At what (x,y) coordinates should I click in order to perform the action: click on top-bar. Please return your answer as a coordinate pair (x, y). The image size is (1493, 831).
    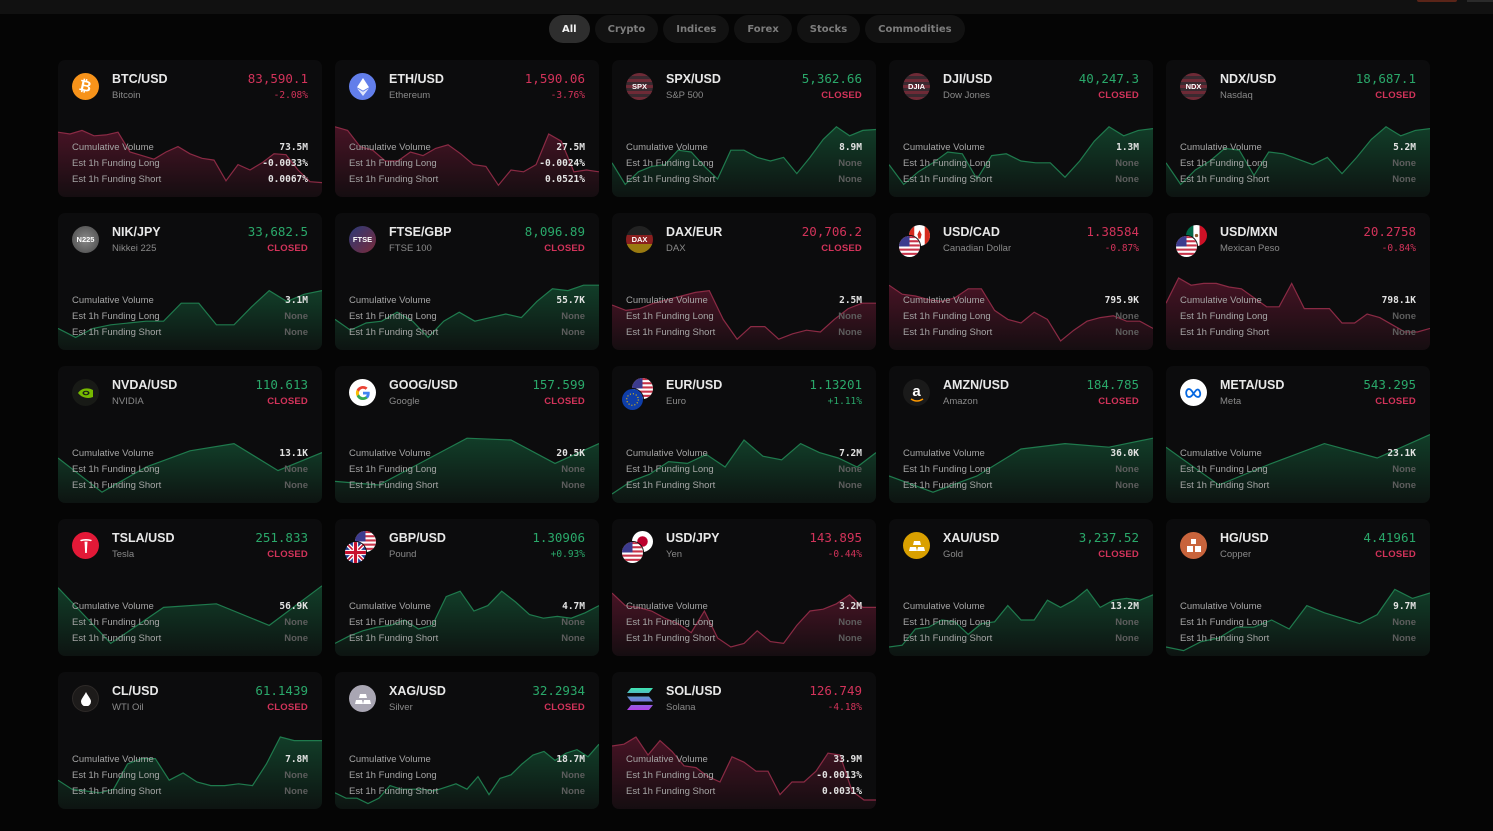
    Looking at the image, I should click on (746, 7).